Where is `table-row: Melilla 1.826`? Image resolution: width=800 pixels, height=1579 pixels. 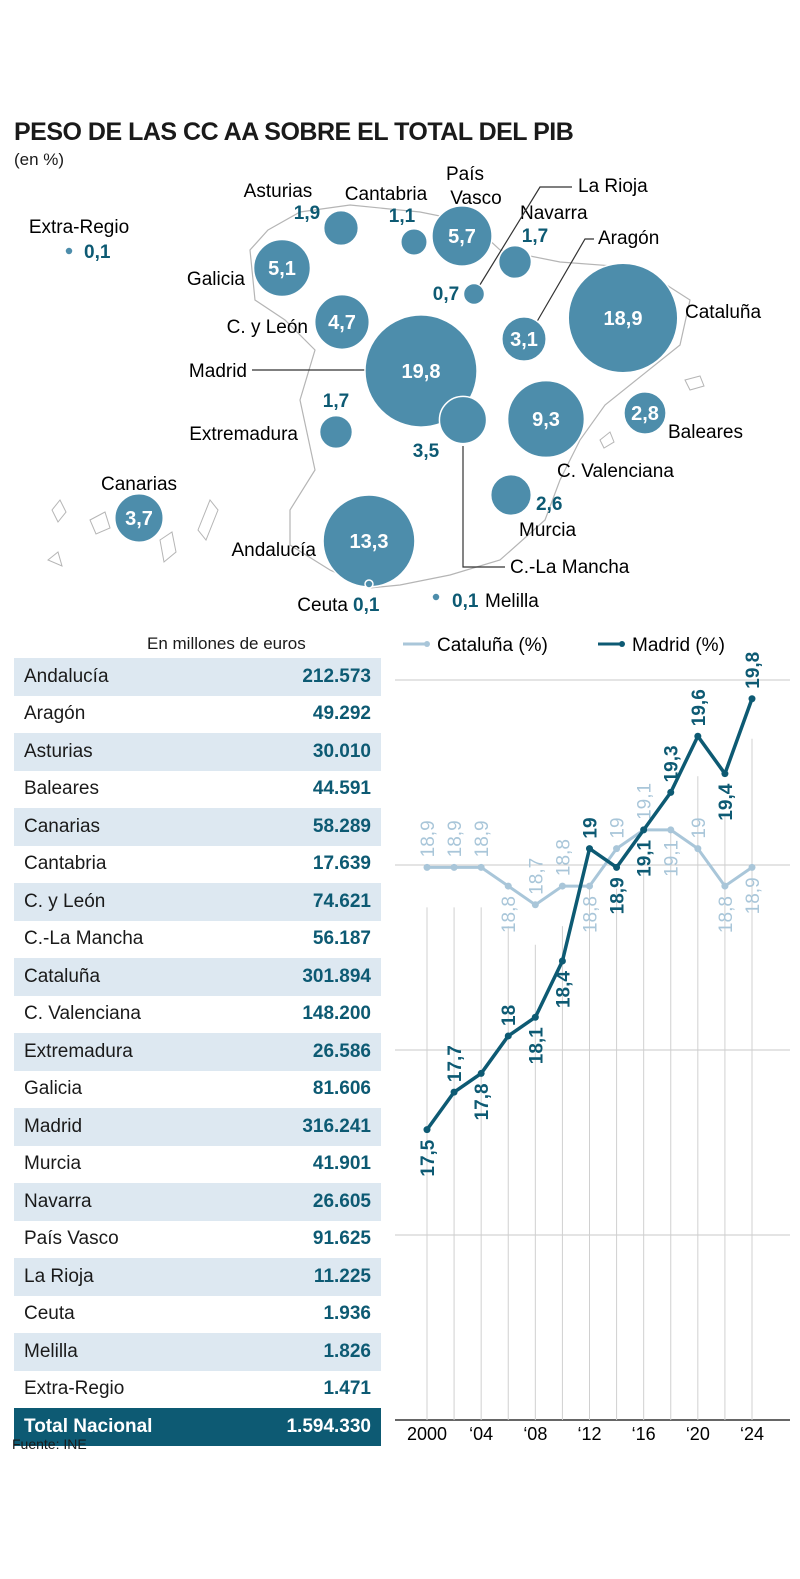 table-row: Melilla 1.826 is located at coordinates (197, 1352).